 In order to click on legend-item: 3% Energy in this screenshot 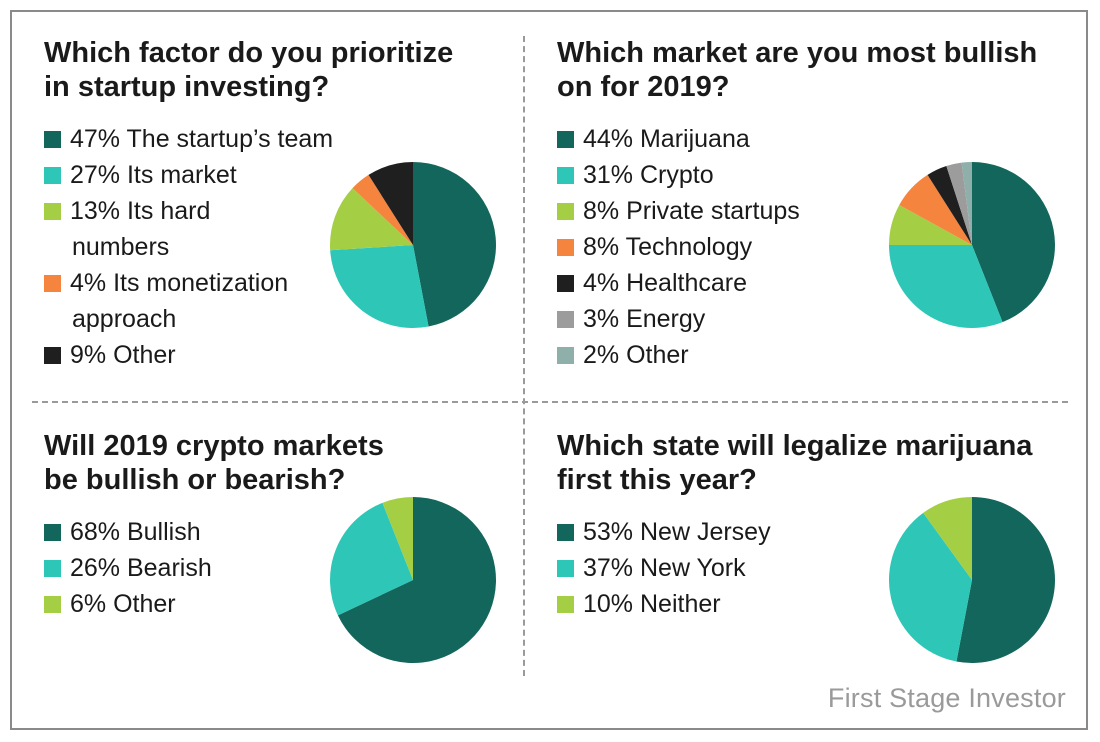, I will do `click(678, 319)`.